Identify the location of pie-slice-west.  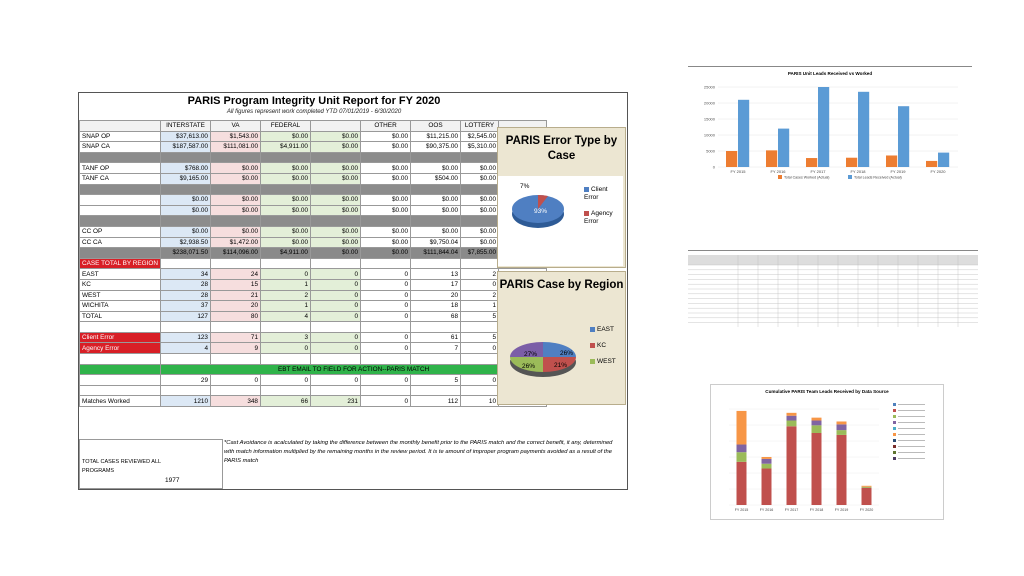
(526, 364).